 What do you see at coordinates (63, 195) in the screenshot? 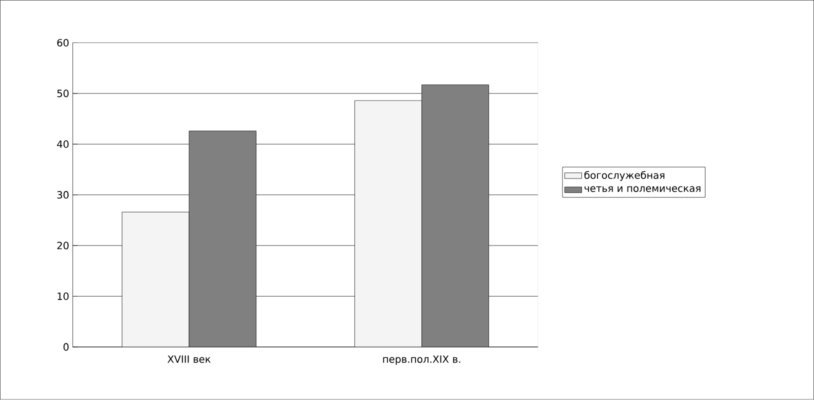
I see `y-tick-label: 30` at bounding box center [63, 195].